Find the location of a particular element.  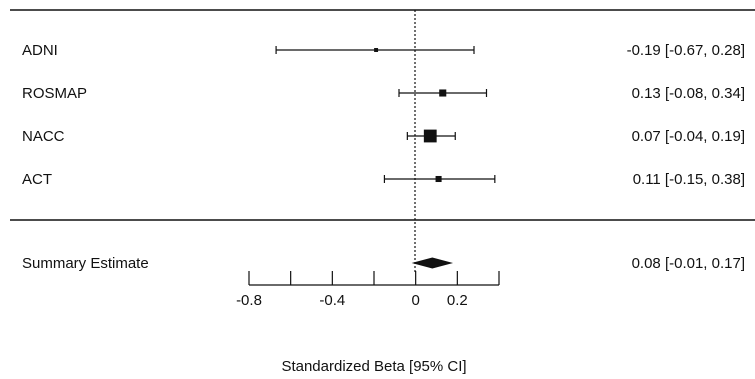

x-tick-label: 0.2 is located at coordinates (457, 300).